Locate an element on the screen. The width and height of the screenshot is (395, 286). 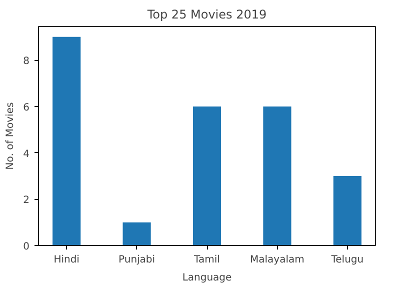
x-tick-label: Malayalam is located at coordinates (277, 260).